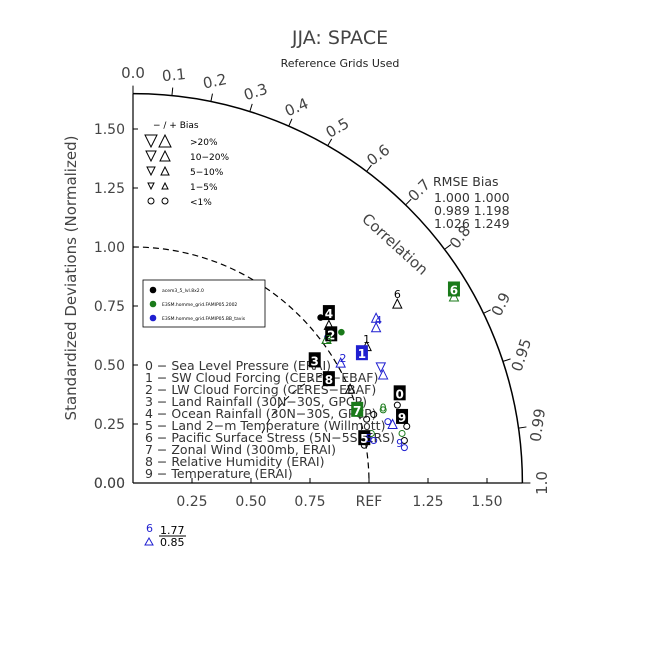 The height and width of the screenshot is (648, 648). I want to click on variable-entry: 2 − LW Cloud Forcing (CERES−EBAF), so click(260, 389).